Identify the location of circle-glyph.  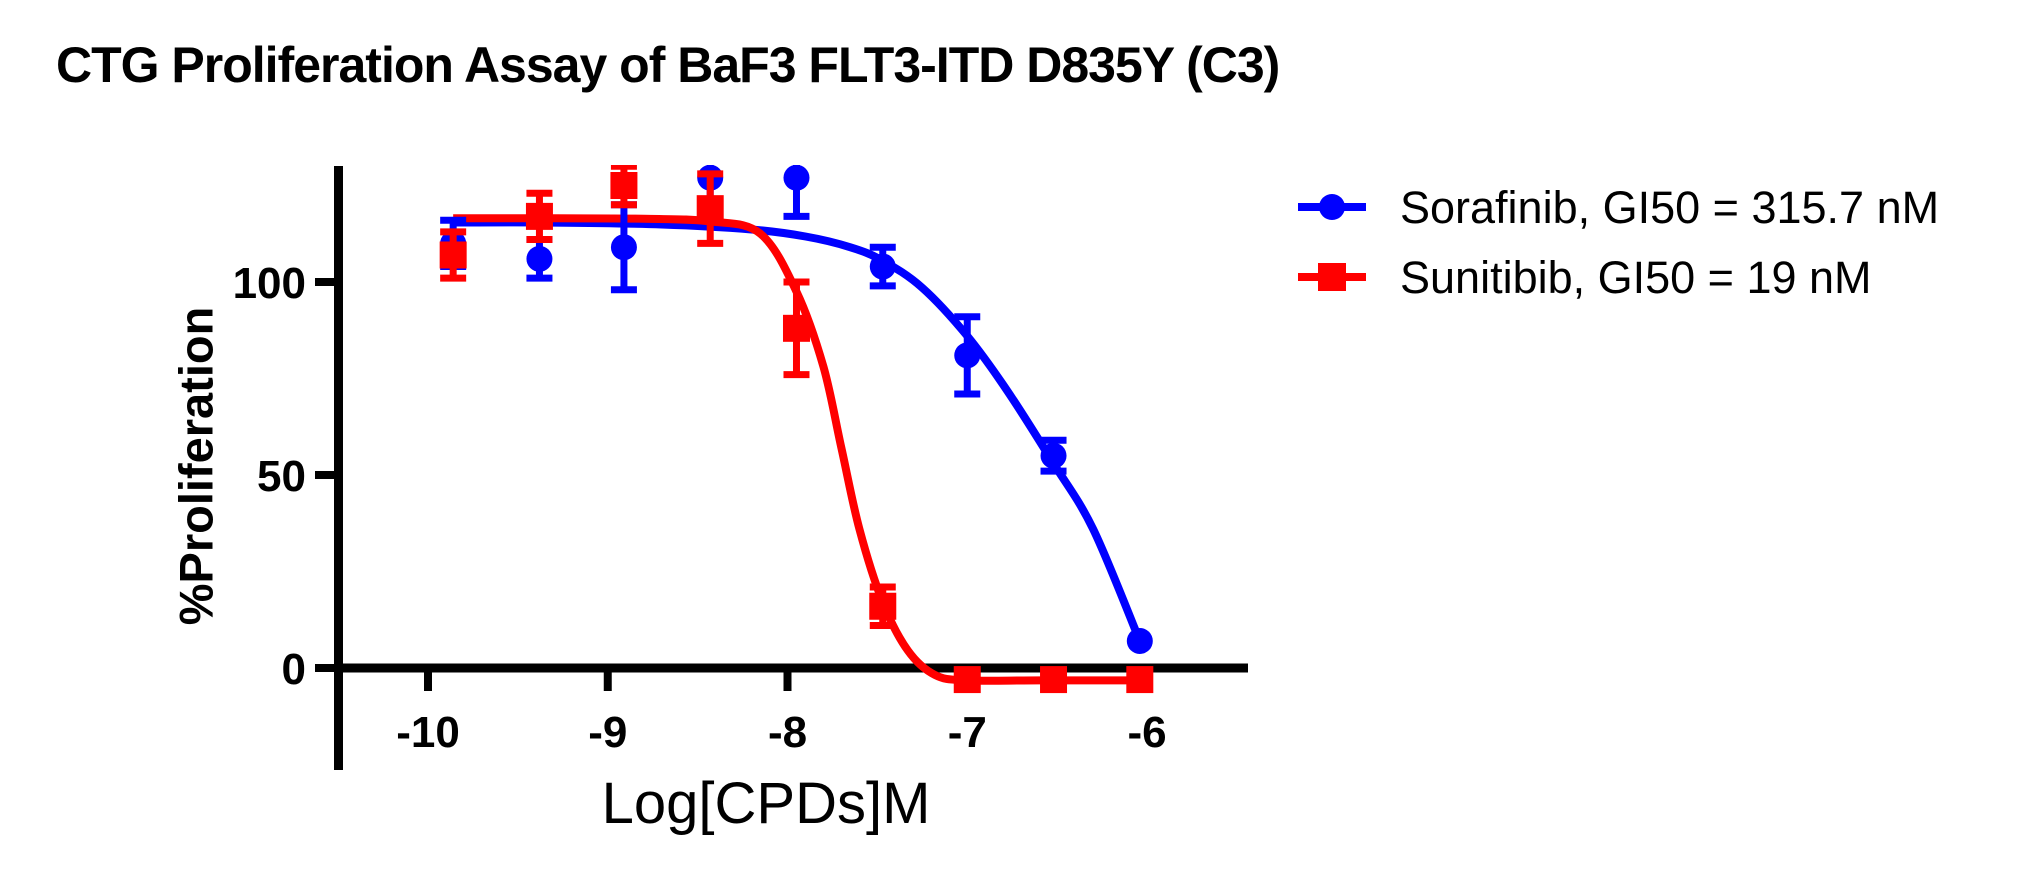
(1332, 207).